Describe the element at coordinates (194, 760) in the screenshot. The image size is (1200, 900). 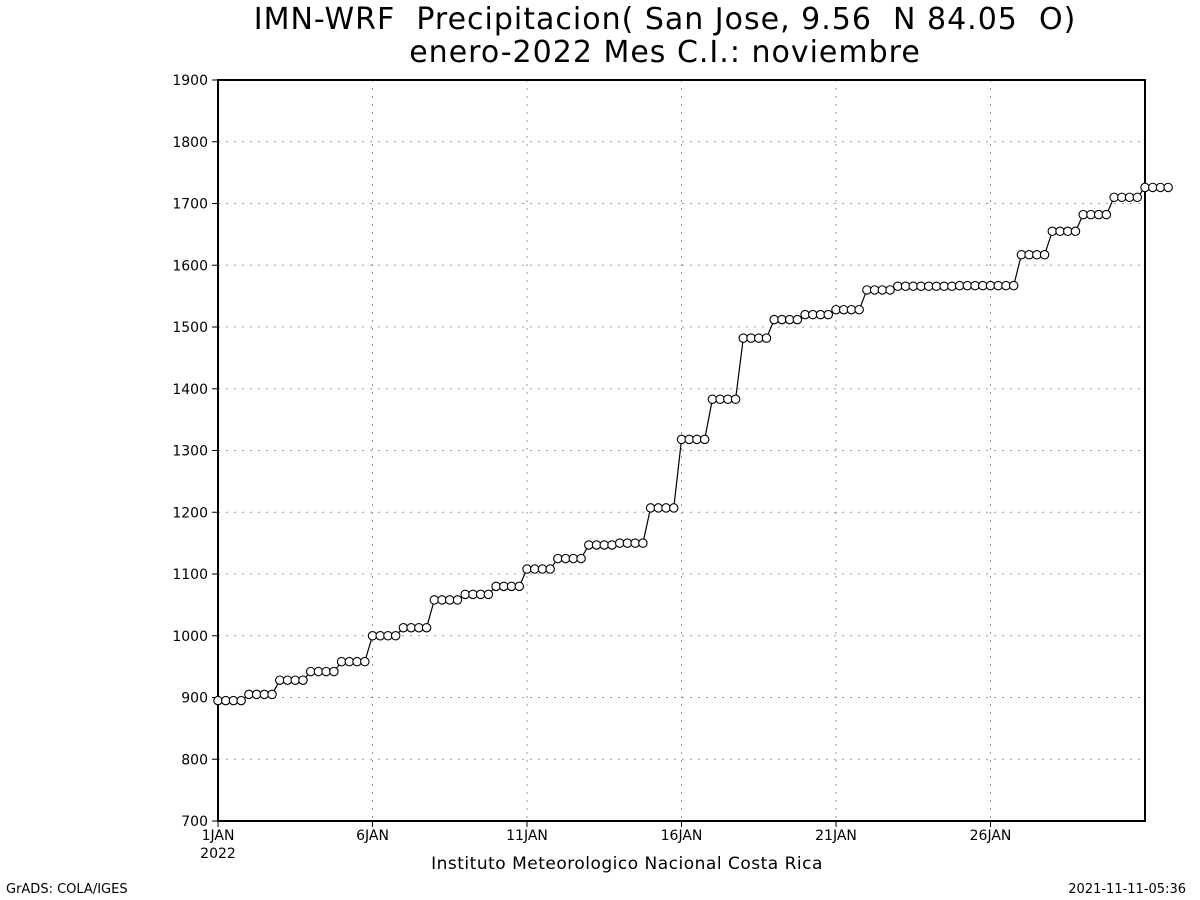
I see `y-tick-label: 800` at that location.